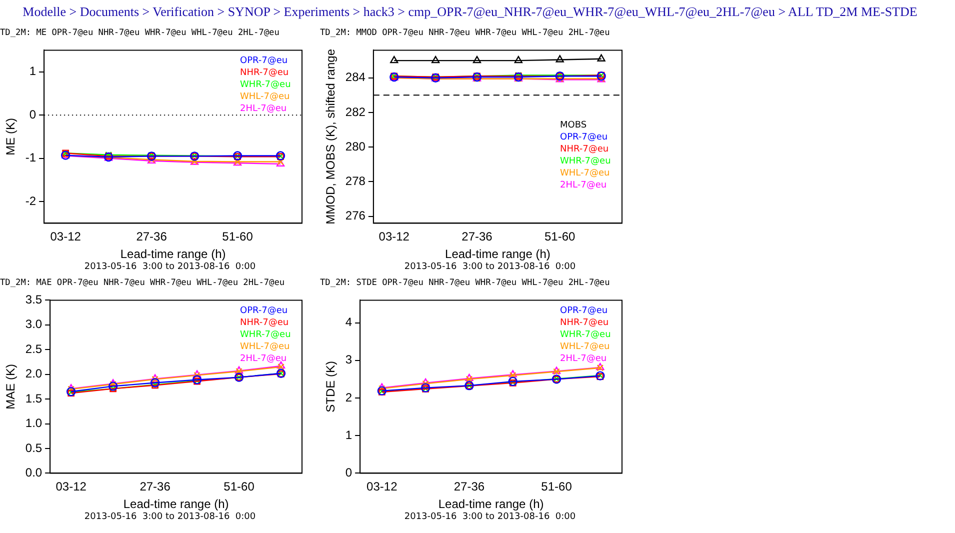 The width and height of the screenshot is (955, 533). What do you see at coordinates (331, 386) in the screenshot?
I see `y-axis-title: STDE (K)` at bounding box center [331, 386].